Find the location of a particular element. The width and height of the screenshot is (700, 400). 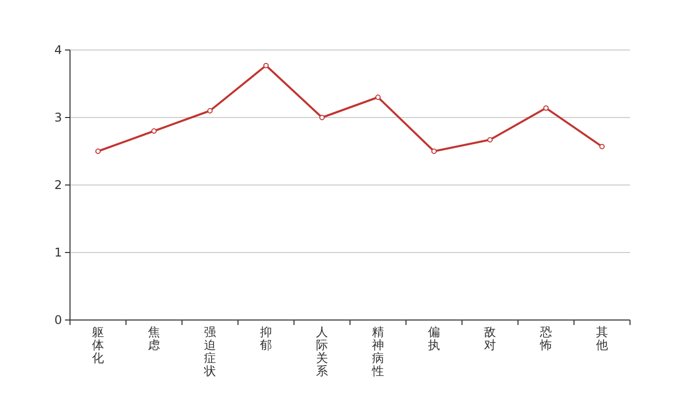

x-tick-label: 焦虑 is located at coordinates (154, 338).